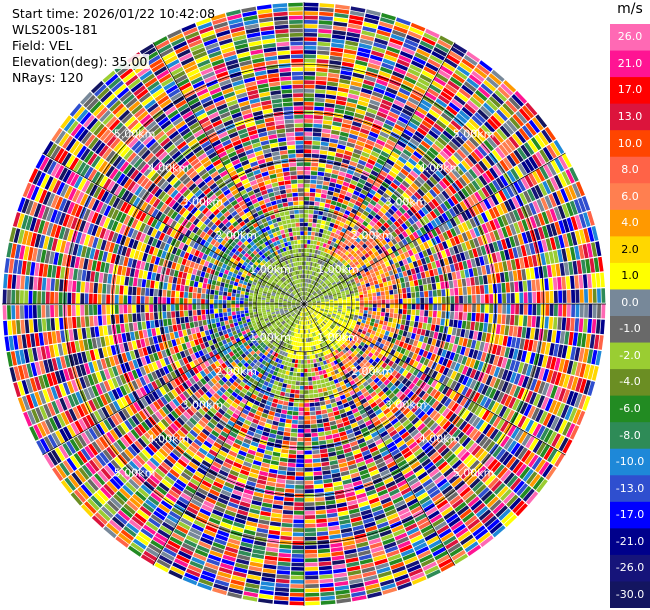  I want to click on colorbar-label: -1.0, so click(630, 329).